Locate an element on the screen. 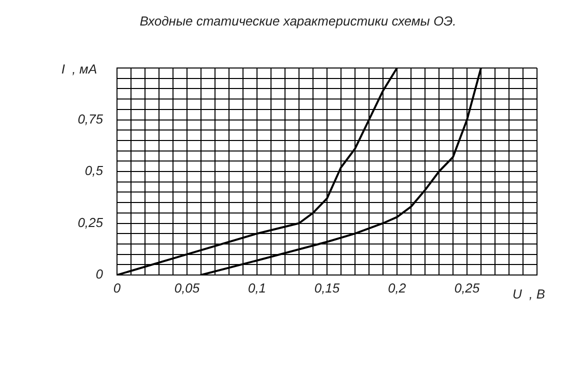  x-tick-label: 0,1 is located at coordinates (257, 288).